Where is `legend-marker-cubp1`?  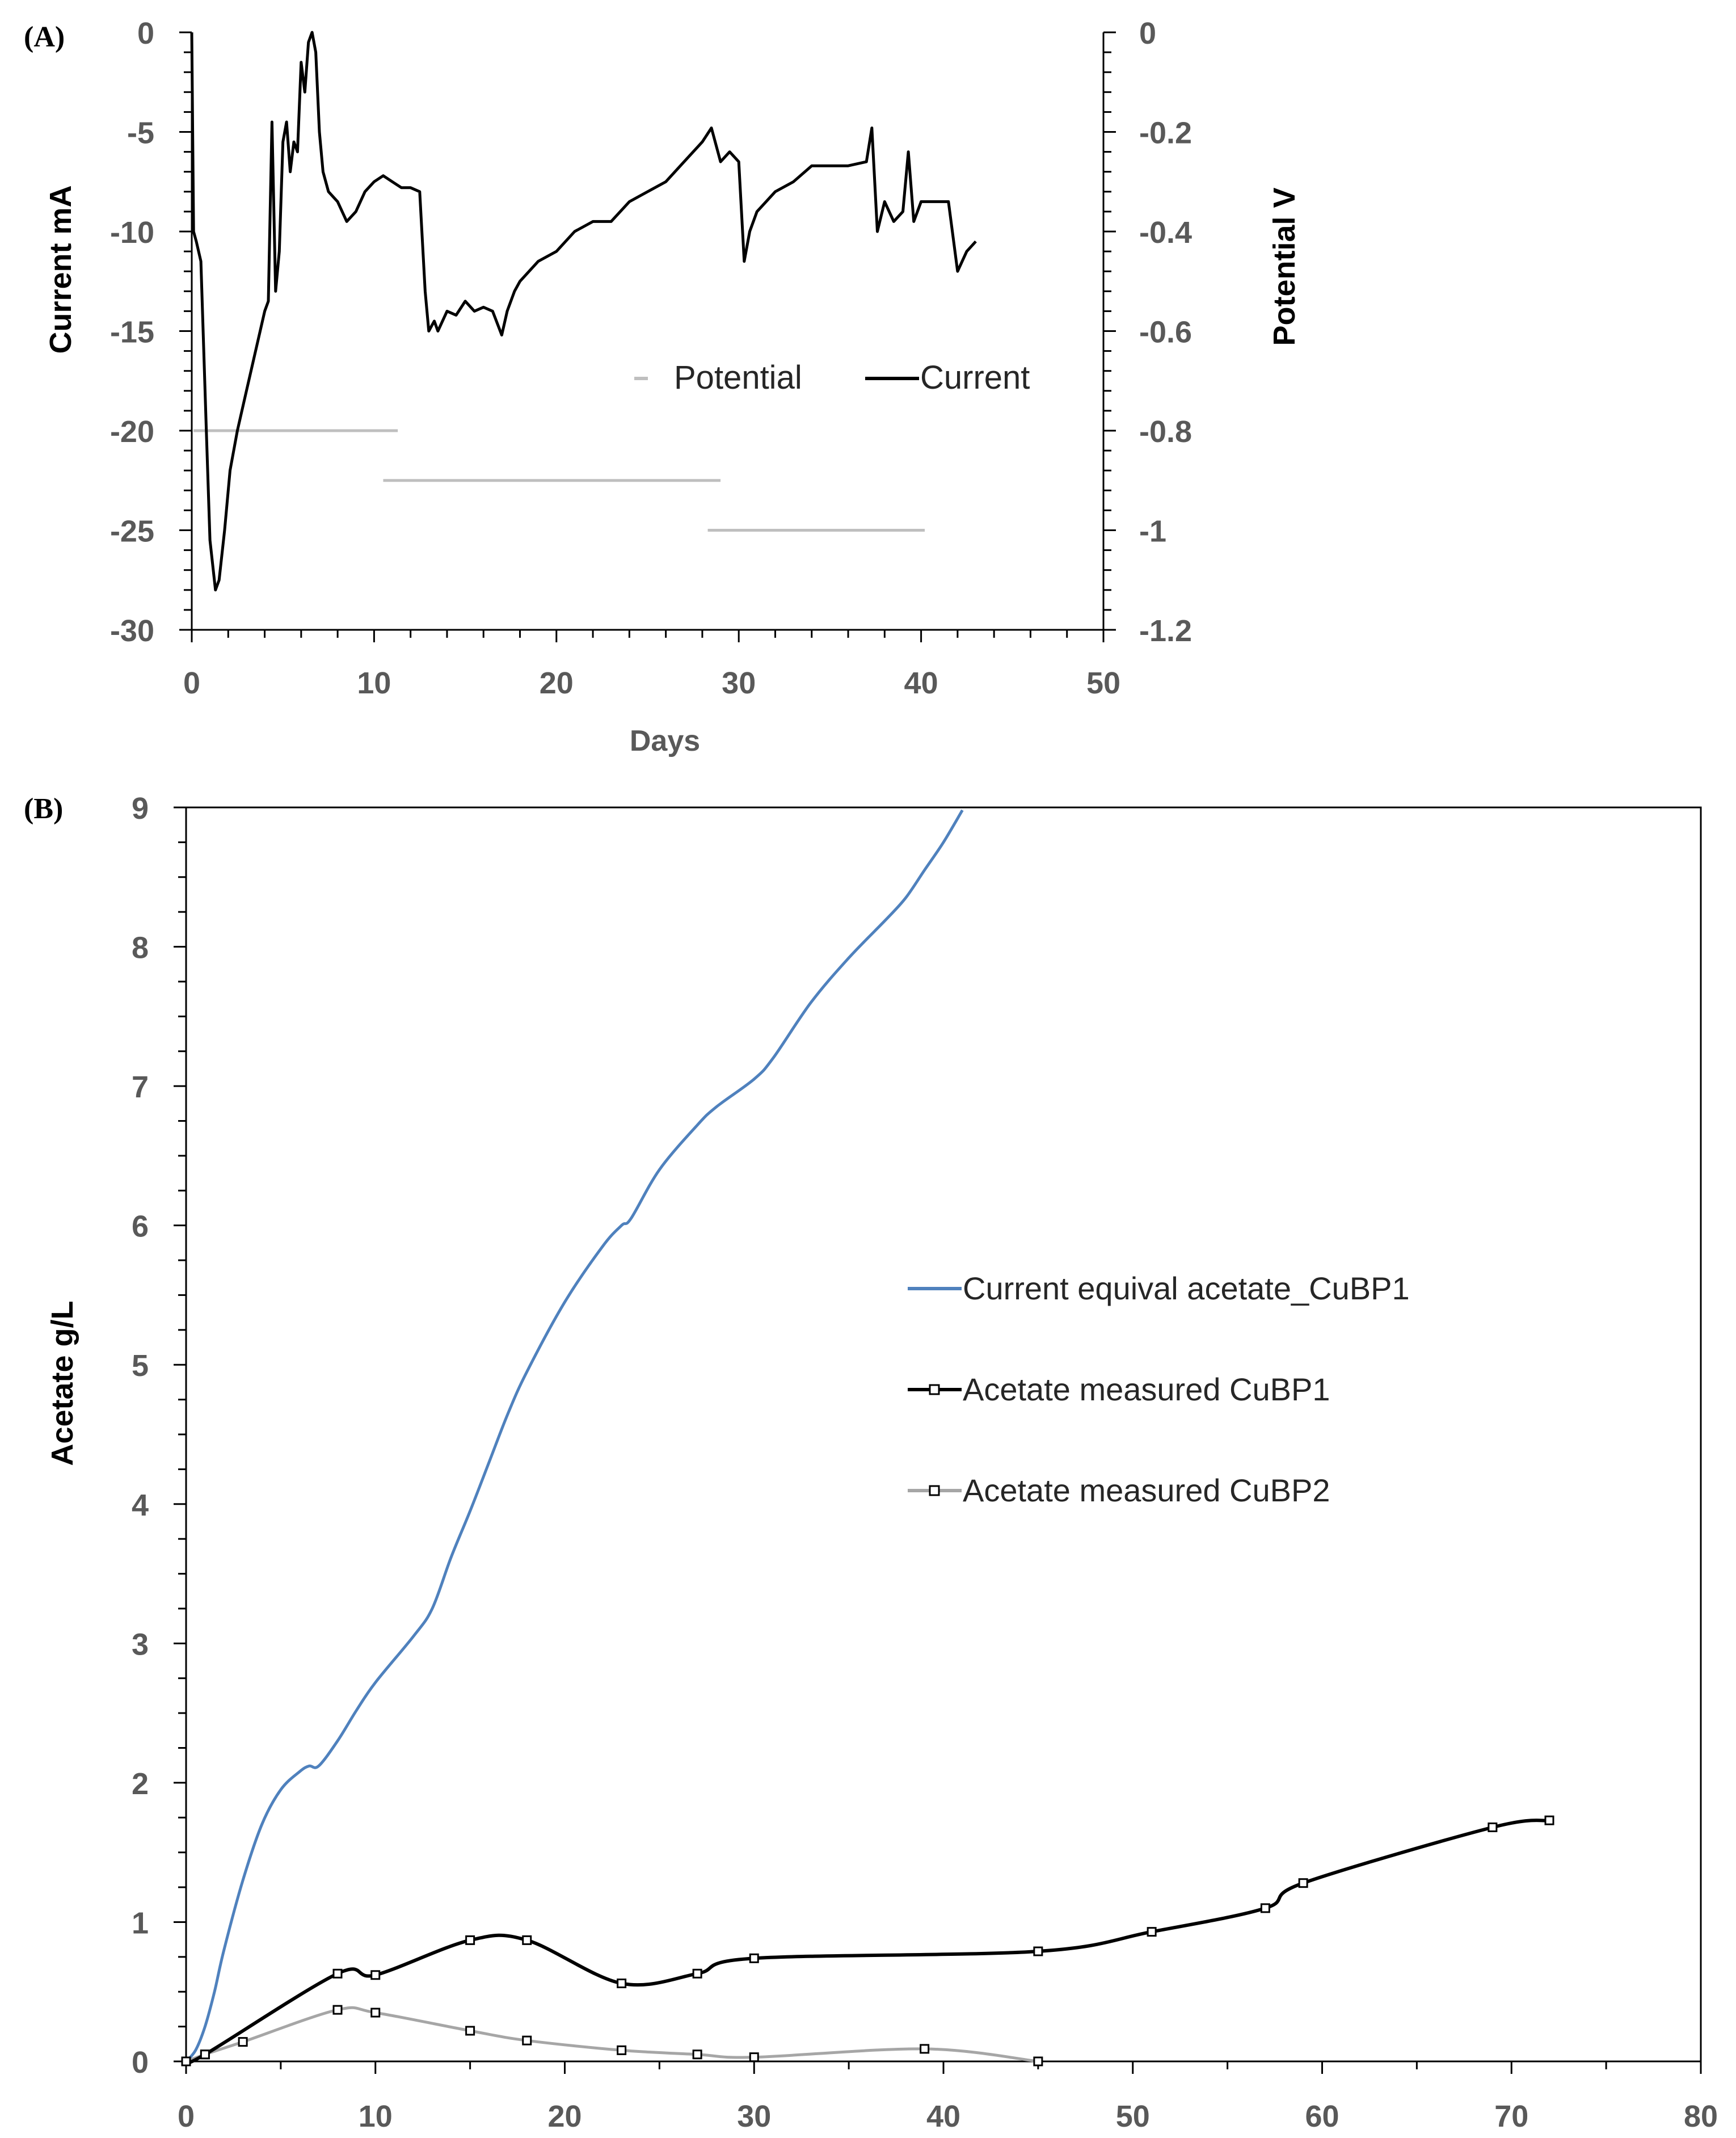
legend-marker-cubp1 is located at coordinates (934, 1389).